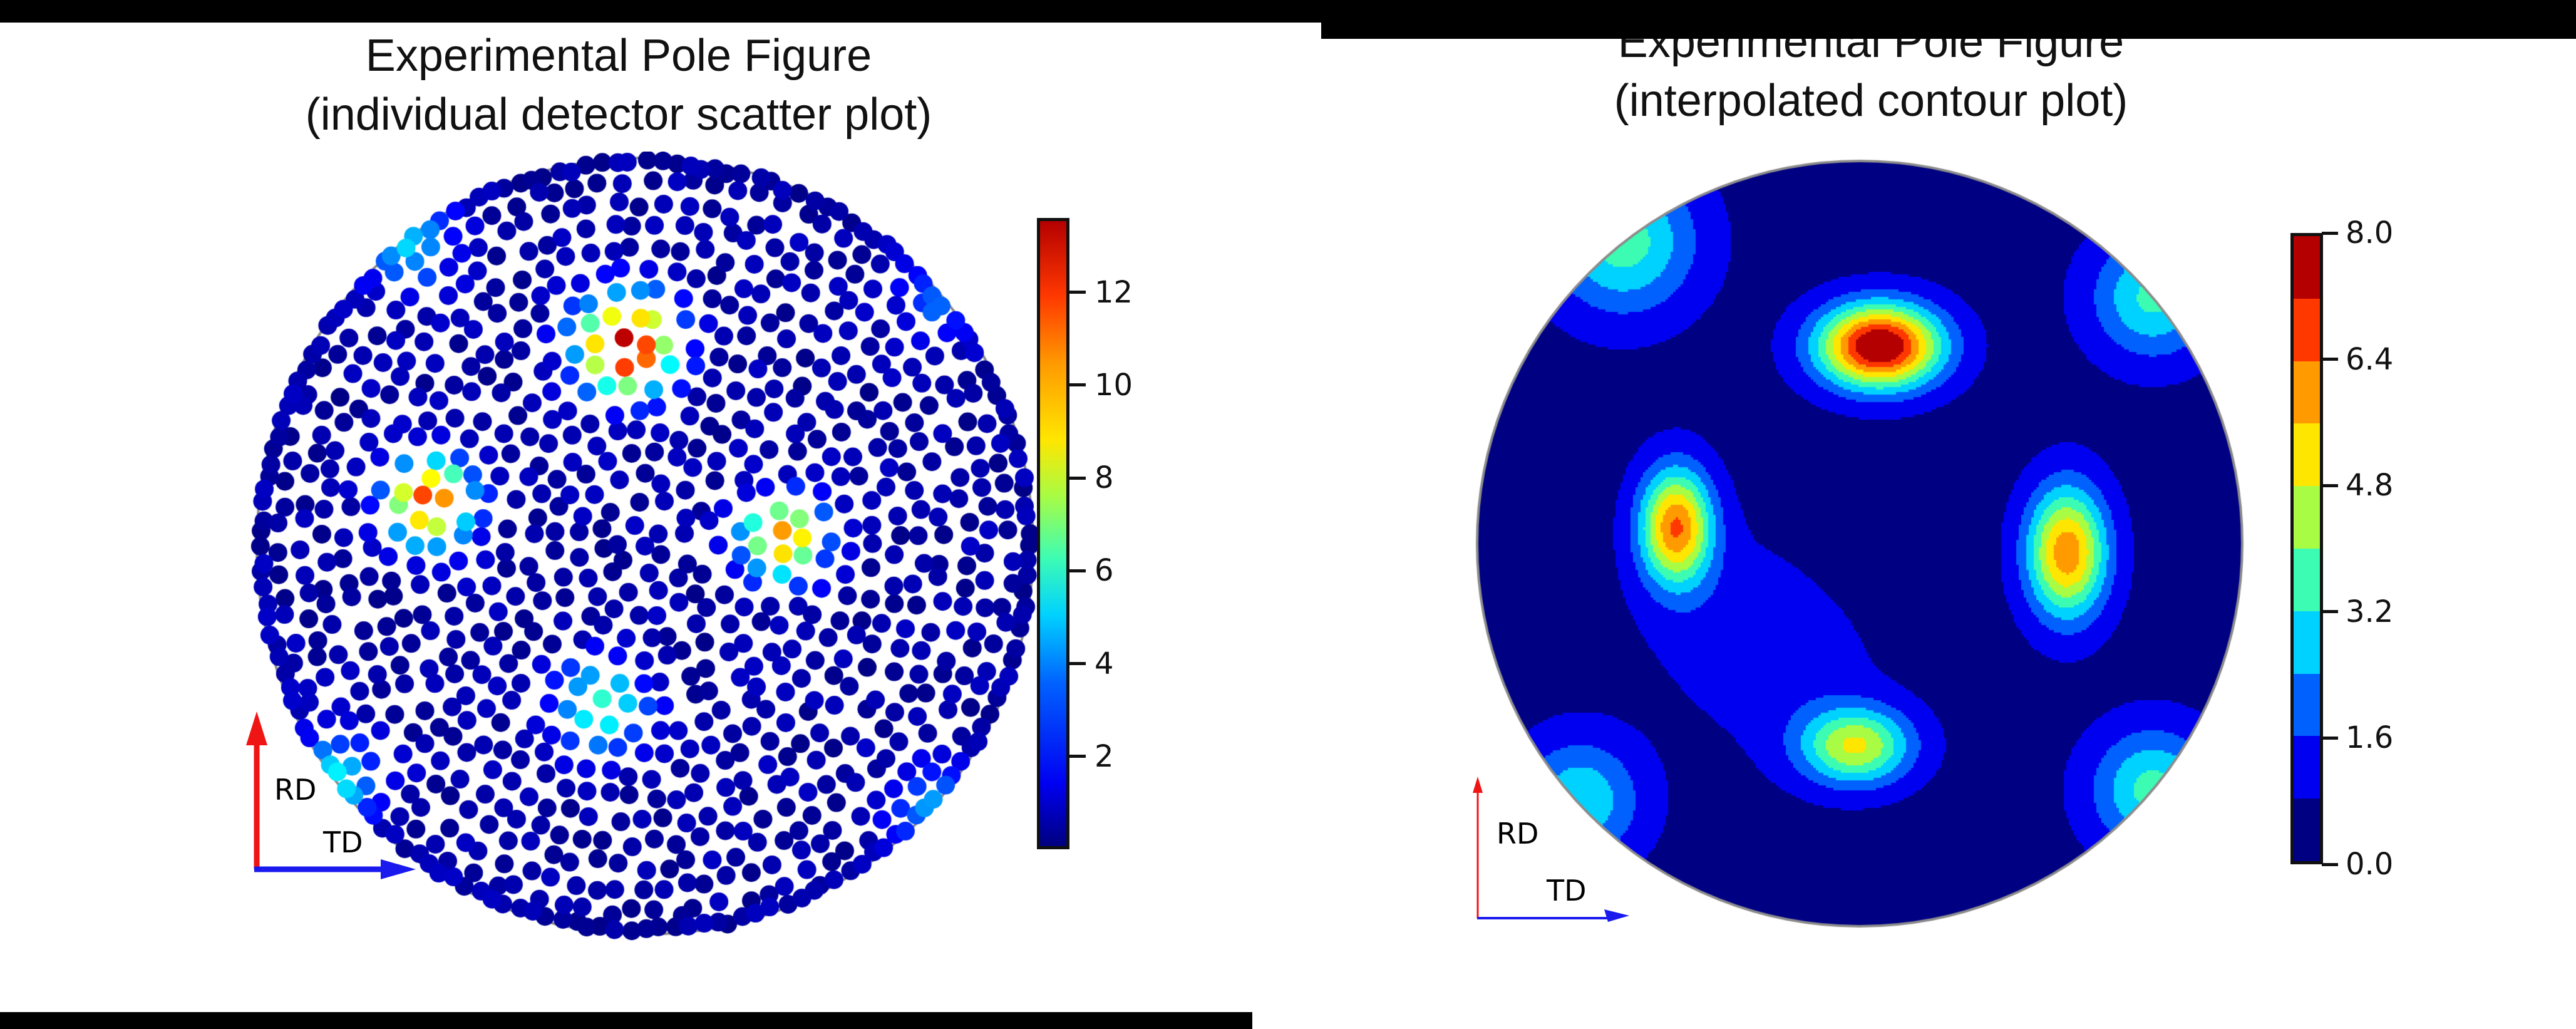  What do you see at coordinates (1114, 385) in the screenshot?
I see `colorbar-tick-label: 10` at bounding box center [1114, 385].